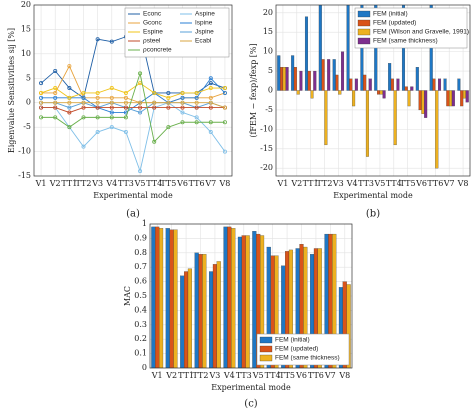  I want to click on y-tick-label: 20, so click(268, 12).